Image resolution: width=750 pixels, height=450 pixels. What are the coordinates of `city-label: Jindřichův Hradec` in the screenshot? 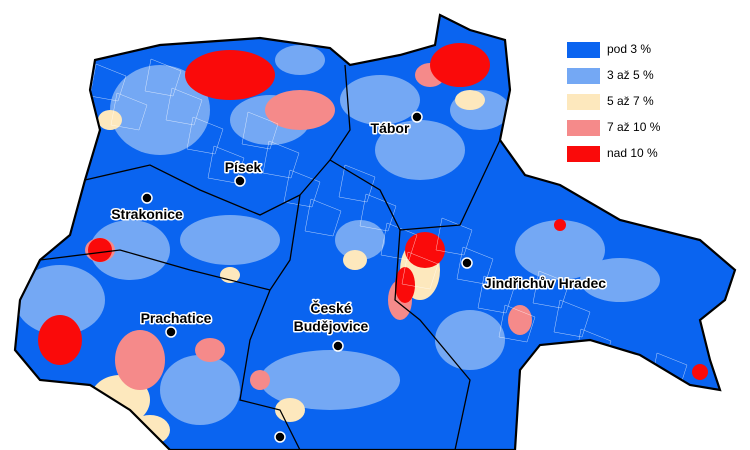 It's located at (545, 283).